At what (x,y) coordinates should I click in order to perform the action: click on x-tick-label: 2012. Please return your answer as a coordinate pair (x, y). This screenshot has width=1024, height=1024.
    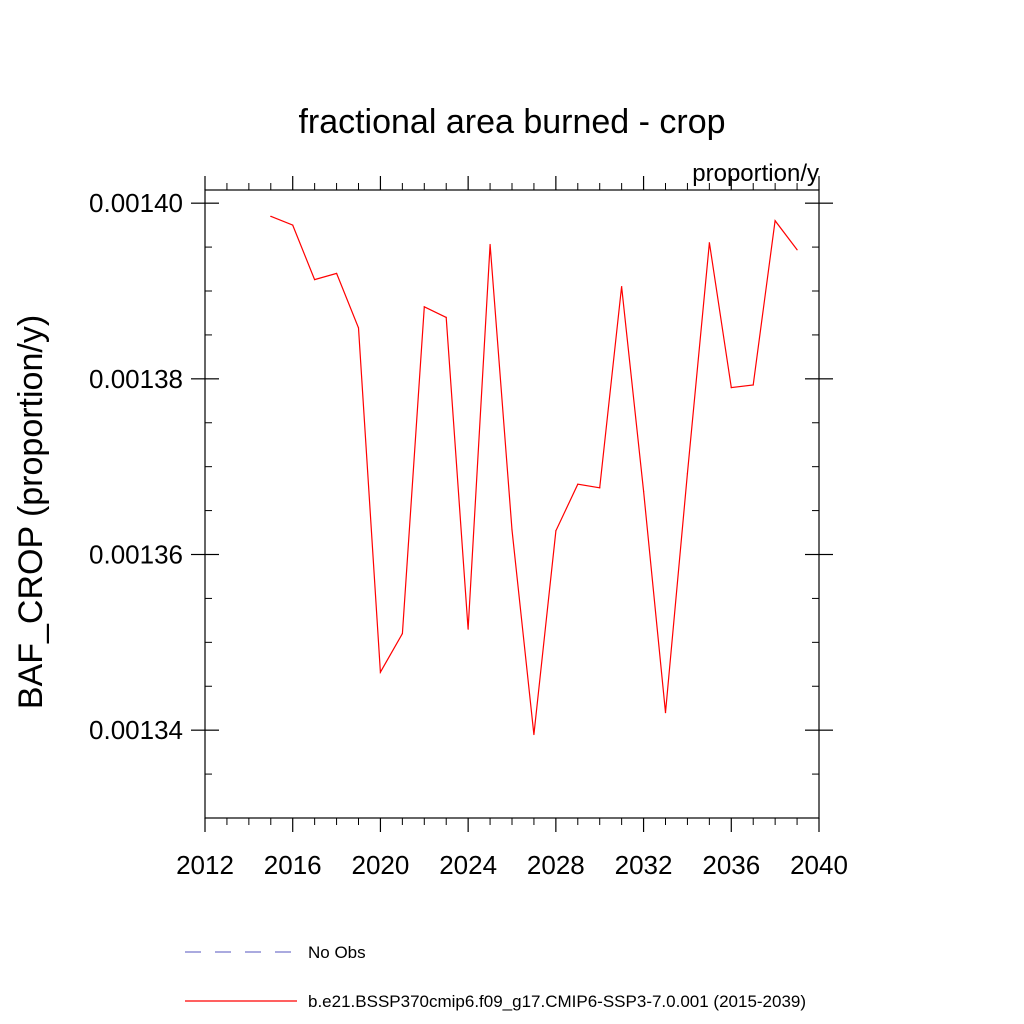
    Looking at the image, I should click on (205, 865).